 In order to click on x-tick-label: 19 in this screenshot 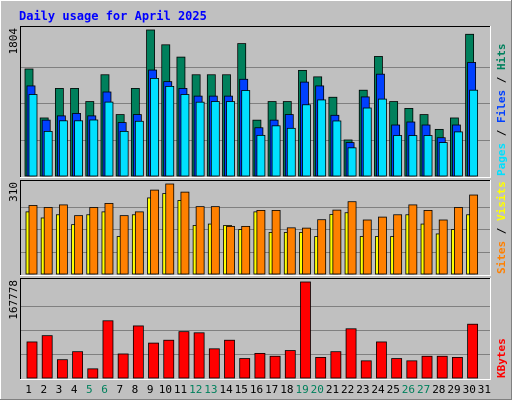, I will do `click(301, 389)`.